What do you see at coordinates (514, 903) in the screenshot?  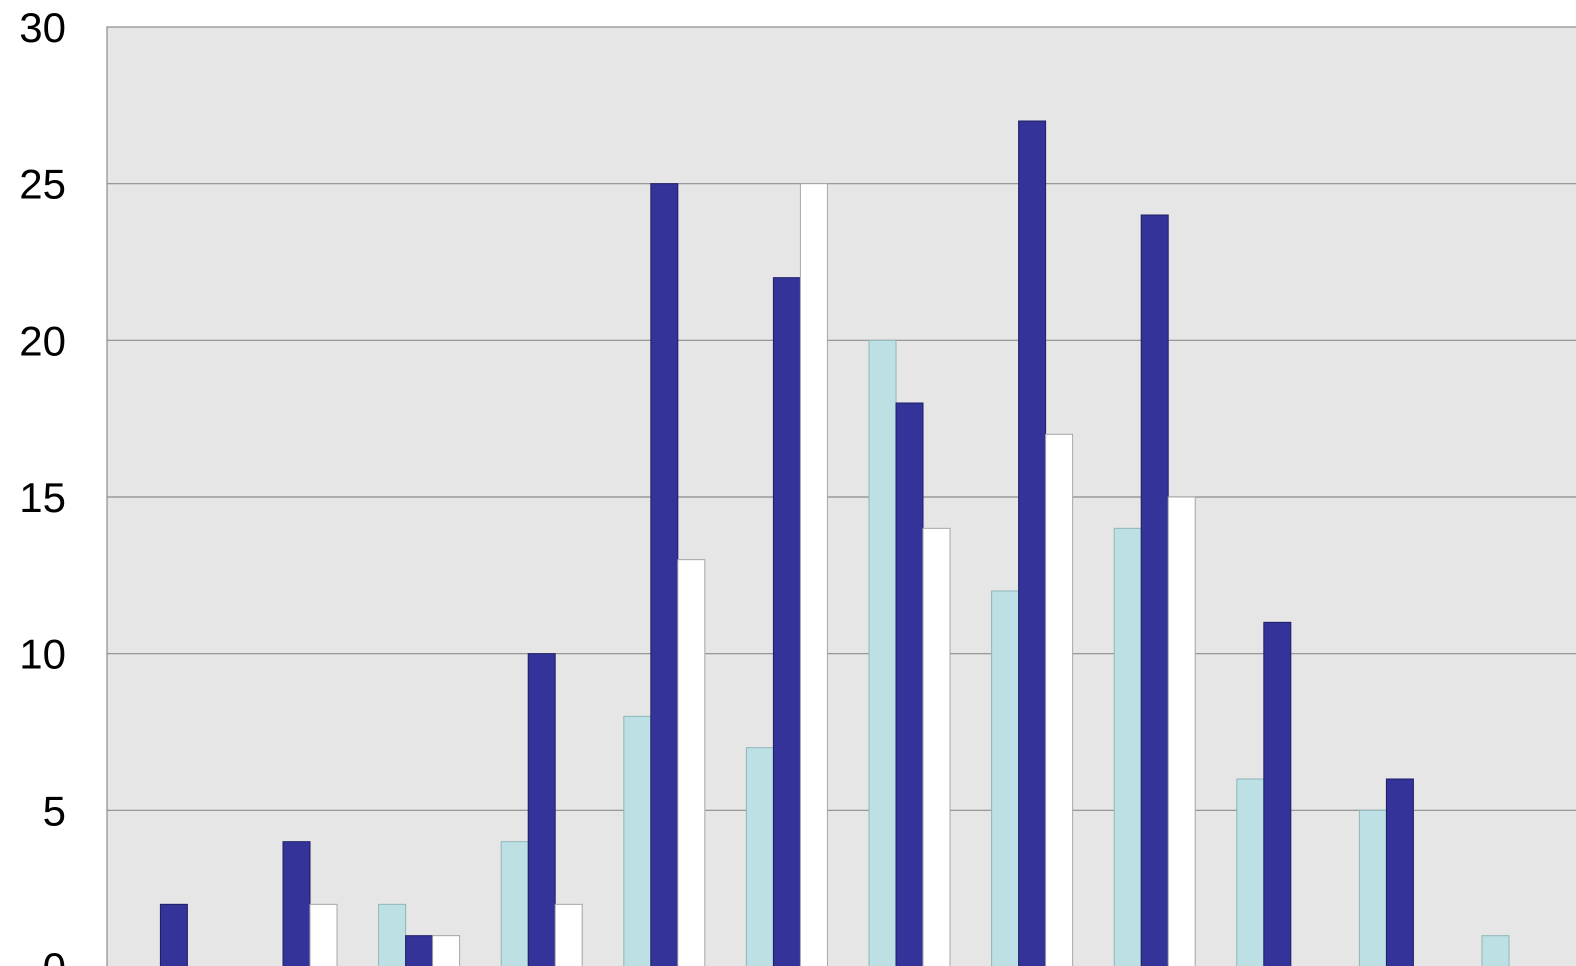 I see `bar-series1-group4` at bounding box center [514, 903].